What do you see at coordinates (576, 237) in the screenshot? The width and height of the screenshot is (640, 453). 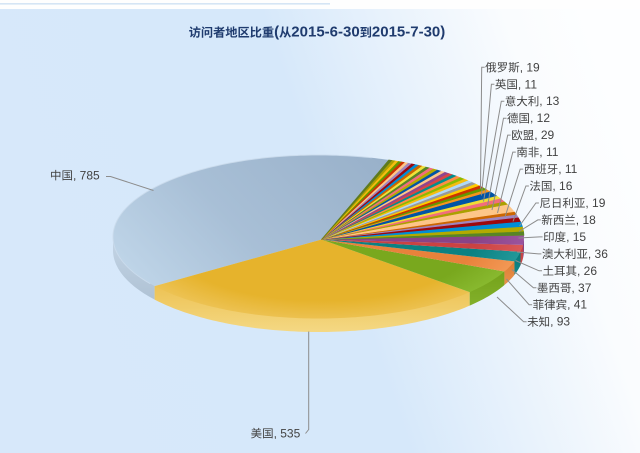 I see `svg-text: , 15` at bounding box center [576, 237].